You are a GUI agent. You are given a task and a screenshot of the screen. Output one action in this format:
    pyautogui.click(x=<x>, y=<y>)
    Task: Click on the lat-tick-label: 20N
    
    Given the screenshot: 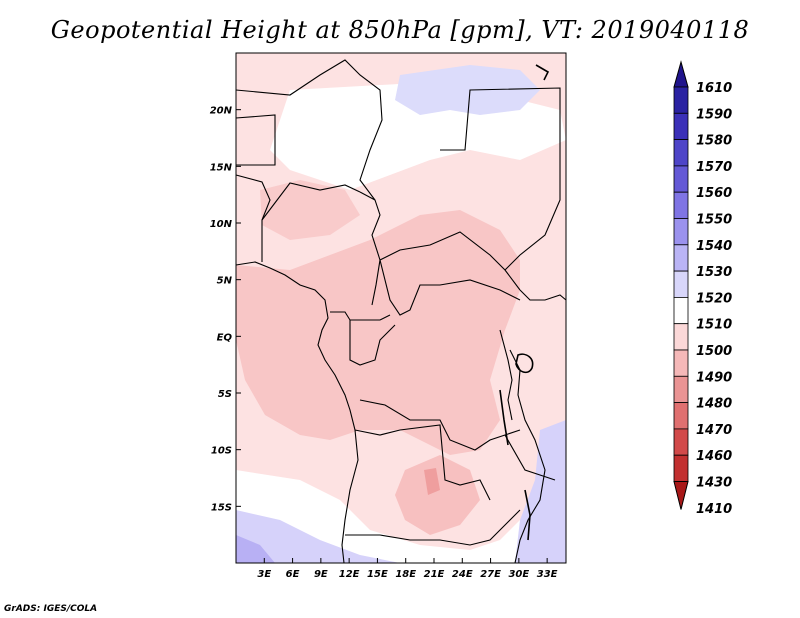 What is the action you would take?
    pyautogui.click(x=221, y=111)
    